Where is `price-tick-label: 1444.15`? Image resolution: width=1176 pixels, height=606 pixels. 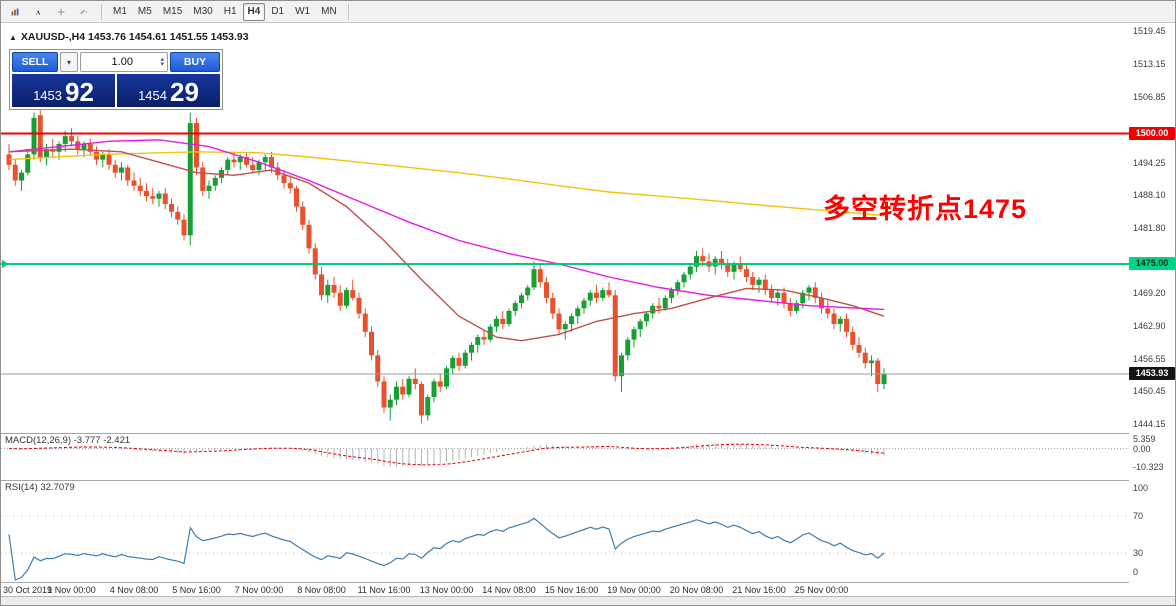 price-tick-label: 1444.15 is located at coordinates (1149, 424).